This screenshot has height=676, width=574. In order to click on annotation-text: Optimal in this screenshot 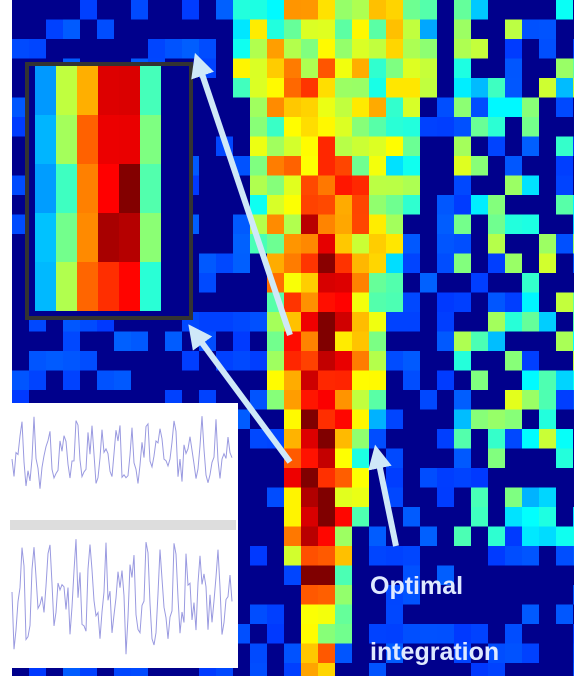, I will do `click(416, 586)`.